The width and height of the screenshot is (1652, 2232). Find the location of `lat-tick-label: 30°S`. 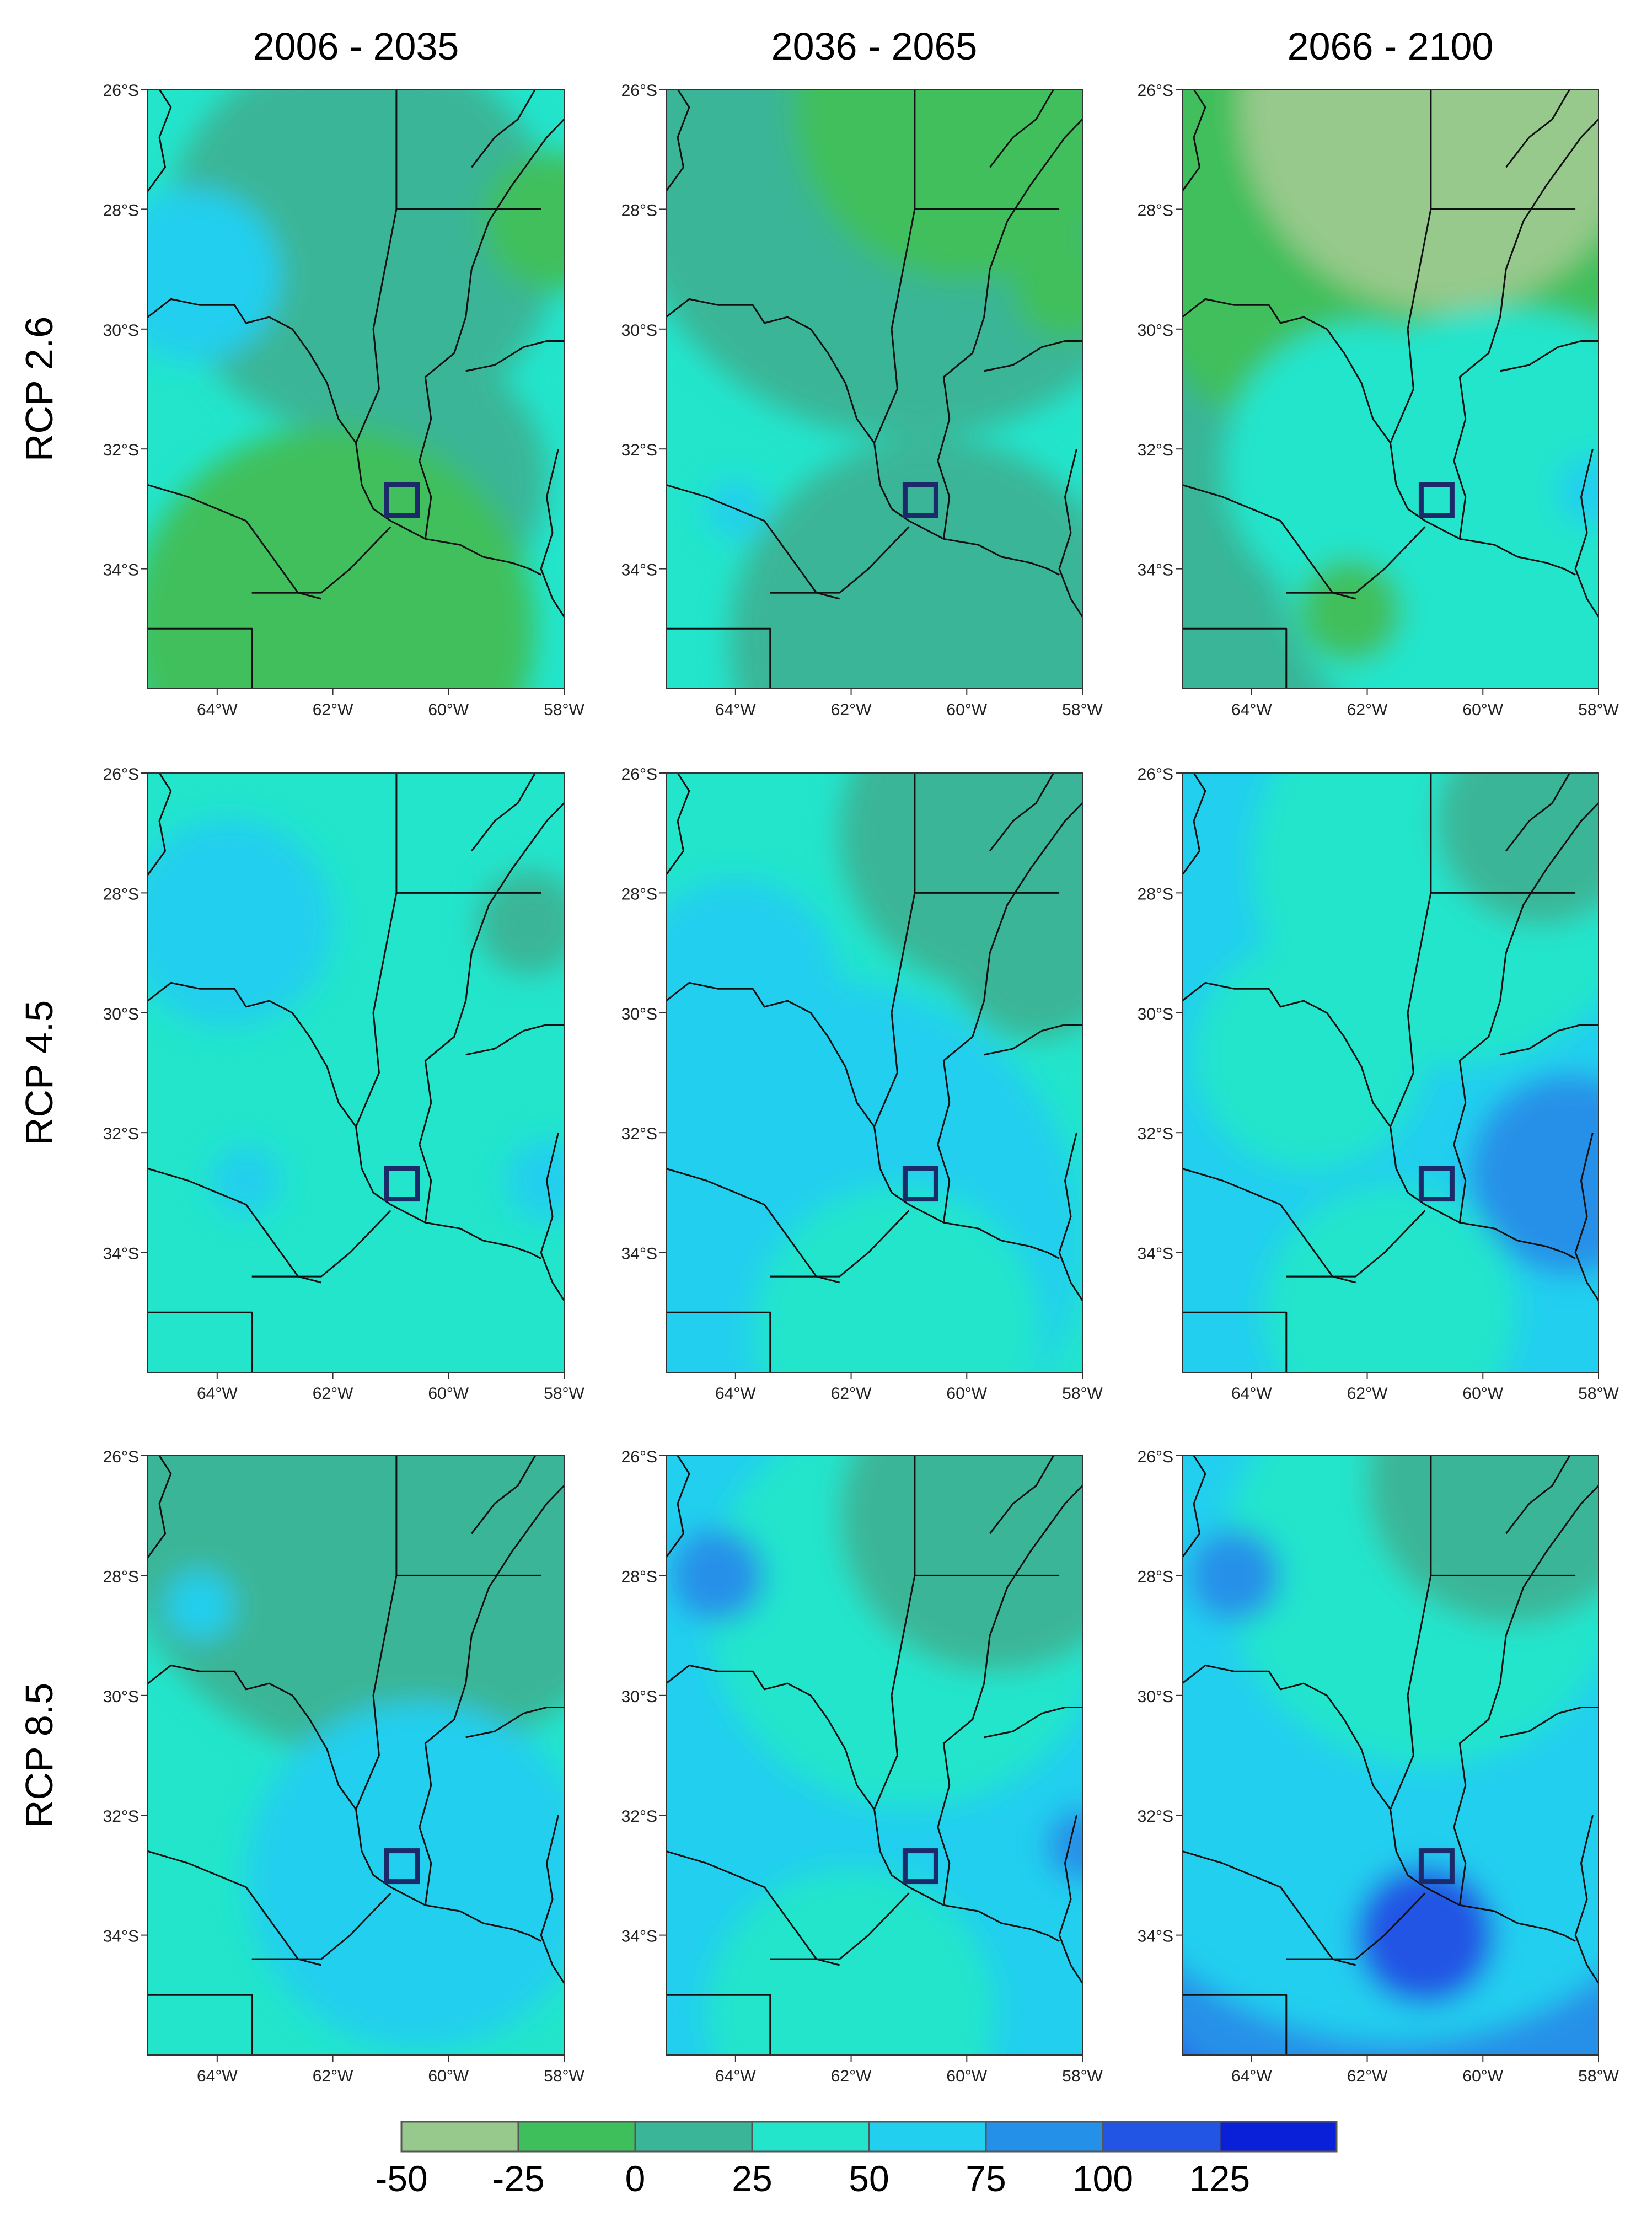

lat-tick-label: 30°S is located at coordinates (1155, 1014).